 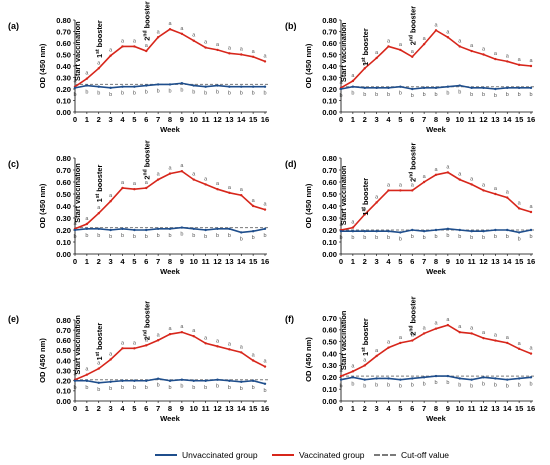 What do you see at coordinates (329, 342) in the screenshot?
I see `y-tick-label: 0.50` at bounding box center [329, 342].